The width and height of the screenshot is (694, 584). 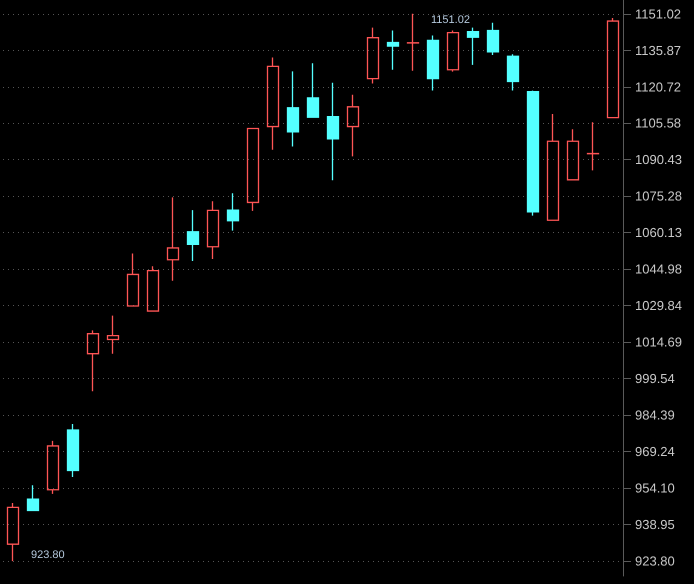 What do you see at coordinates (658, 86) in the screenshot?
I see `y-tick-label: 1120.72` at bounding box center [658, 86].